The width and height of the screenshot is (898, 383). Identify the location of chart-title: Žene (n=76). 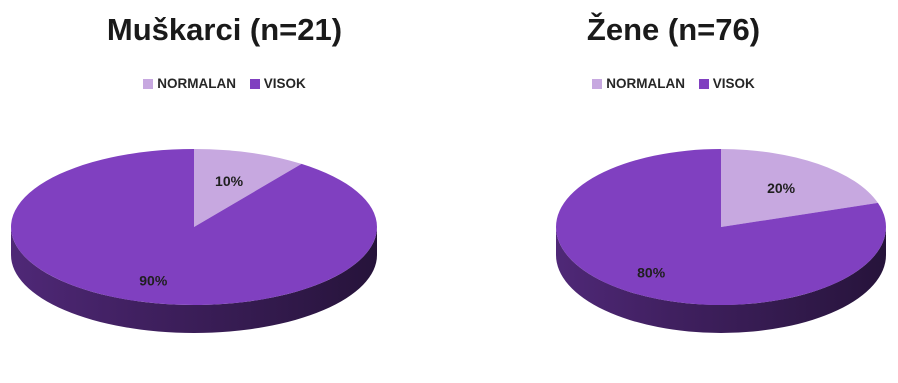
(673, 29).